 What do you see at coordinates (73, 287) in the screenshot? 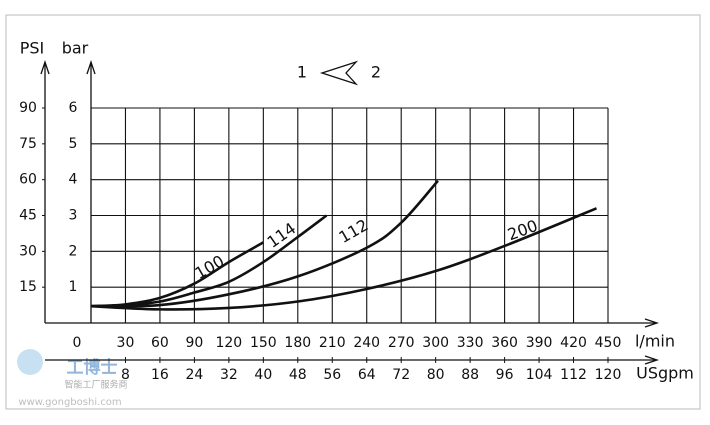
I see `y-tick-label: 1` at bounding box center [73, 287].